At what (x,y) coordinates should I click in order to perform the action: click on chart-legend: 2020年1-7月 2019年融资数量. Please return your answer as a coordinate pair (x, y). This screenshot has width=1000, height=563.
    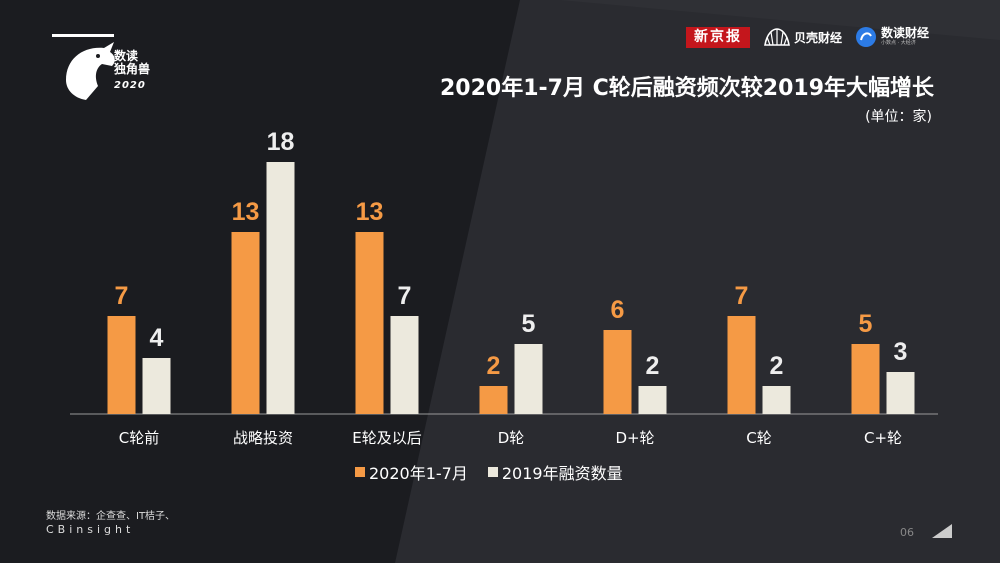
    Looking at the image, I should click on (489, 472).